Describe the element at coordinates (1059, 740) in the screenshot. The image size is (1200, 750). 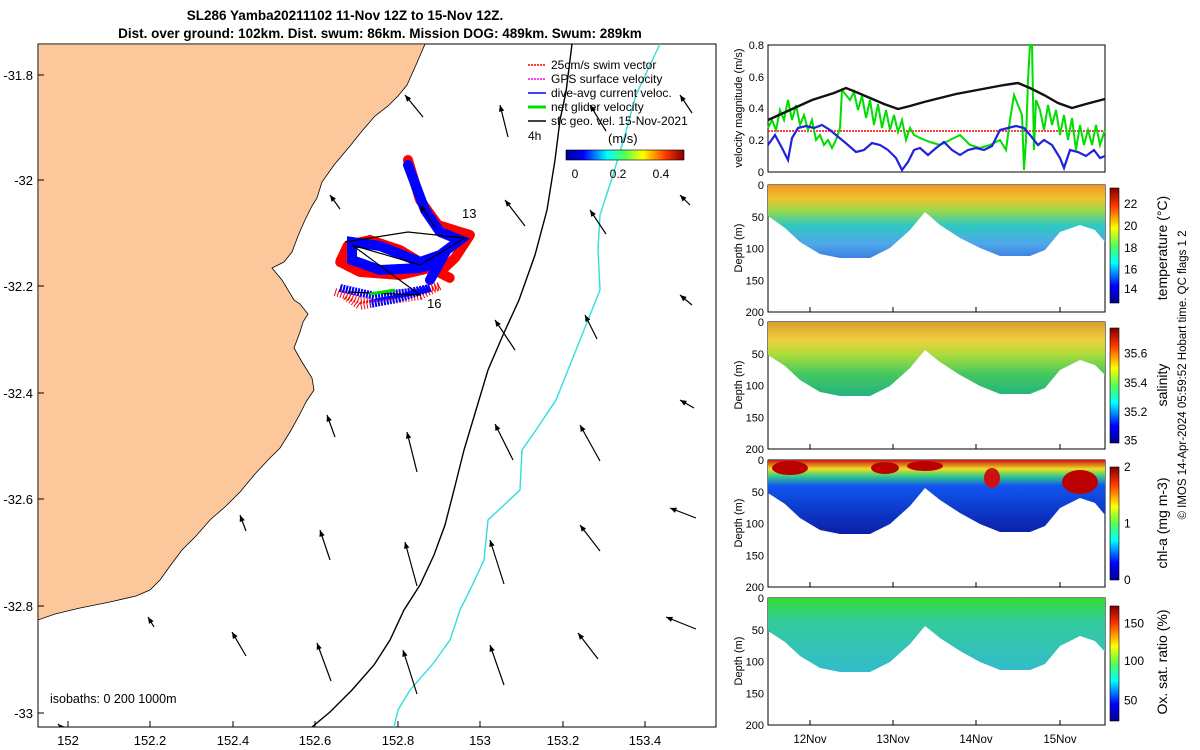
I see `time-tick-label: 15Nov` at that location.